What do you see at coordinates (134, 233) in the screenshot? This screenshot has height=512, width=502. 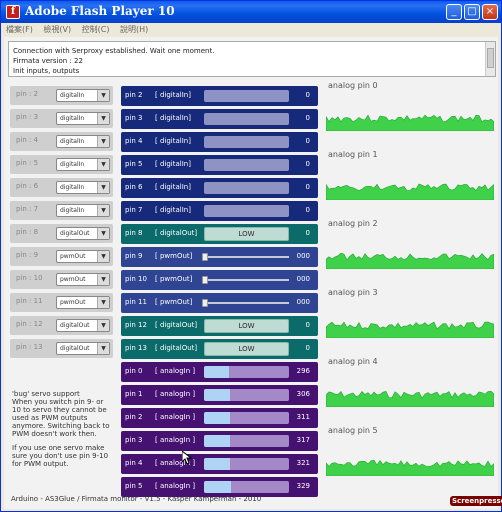 I see `pin-name: pin 8` at bounding box center [134, 233].